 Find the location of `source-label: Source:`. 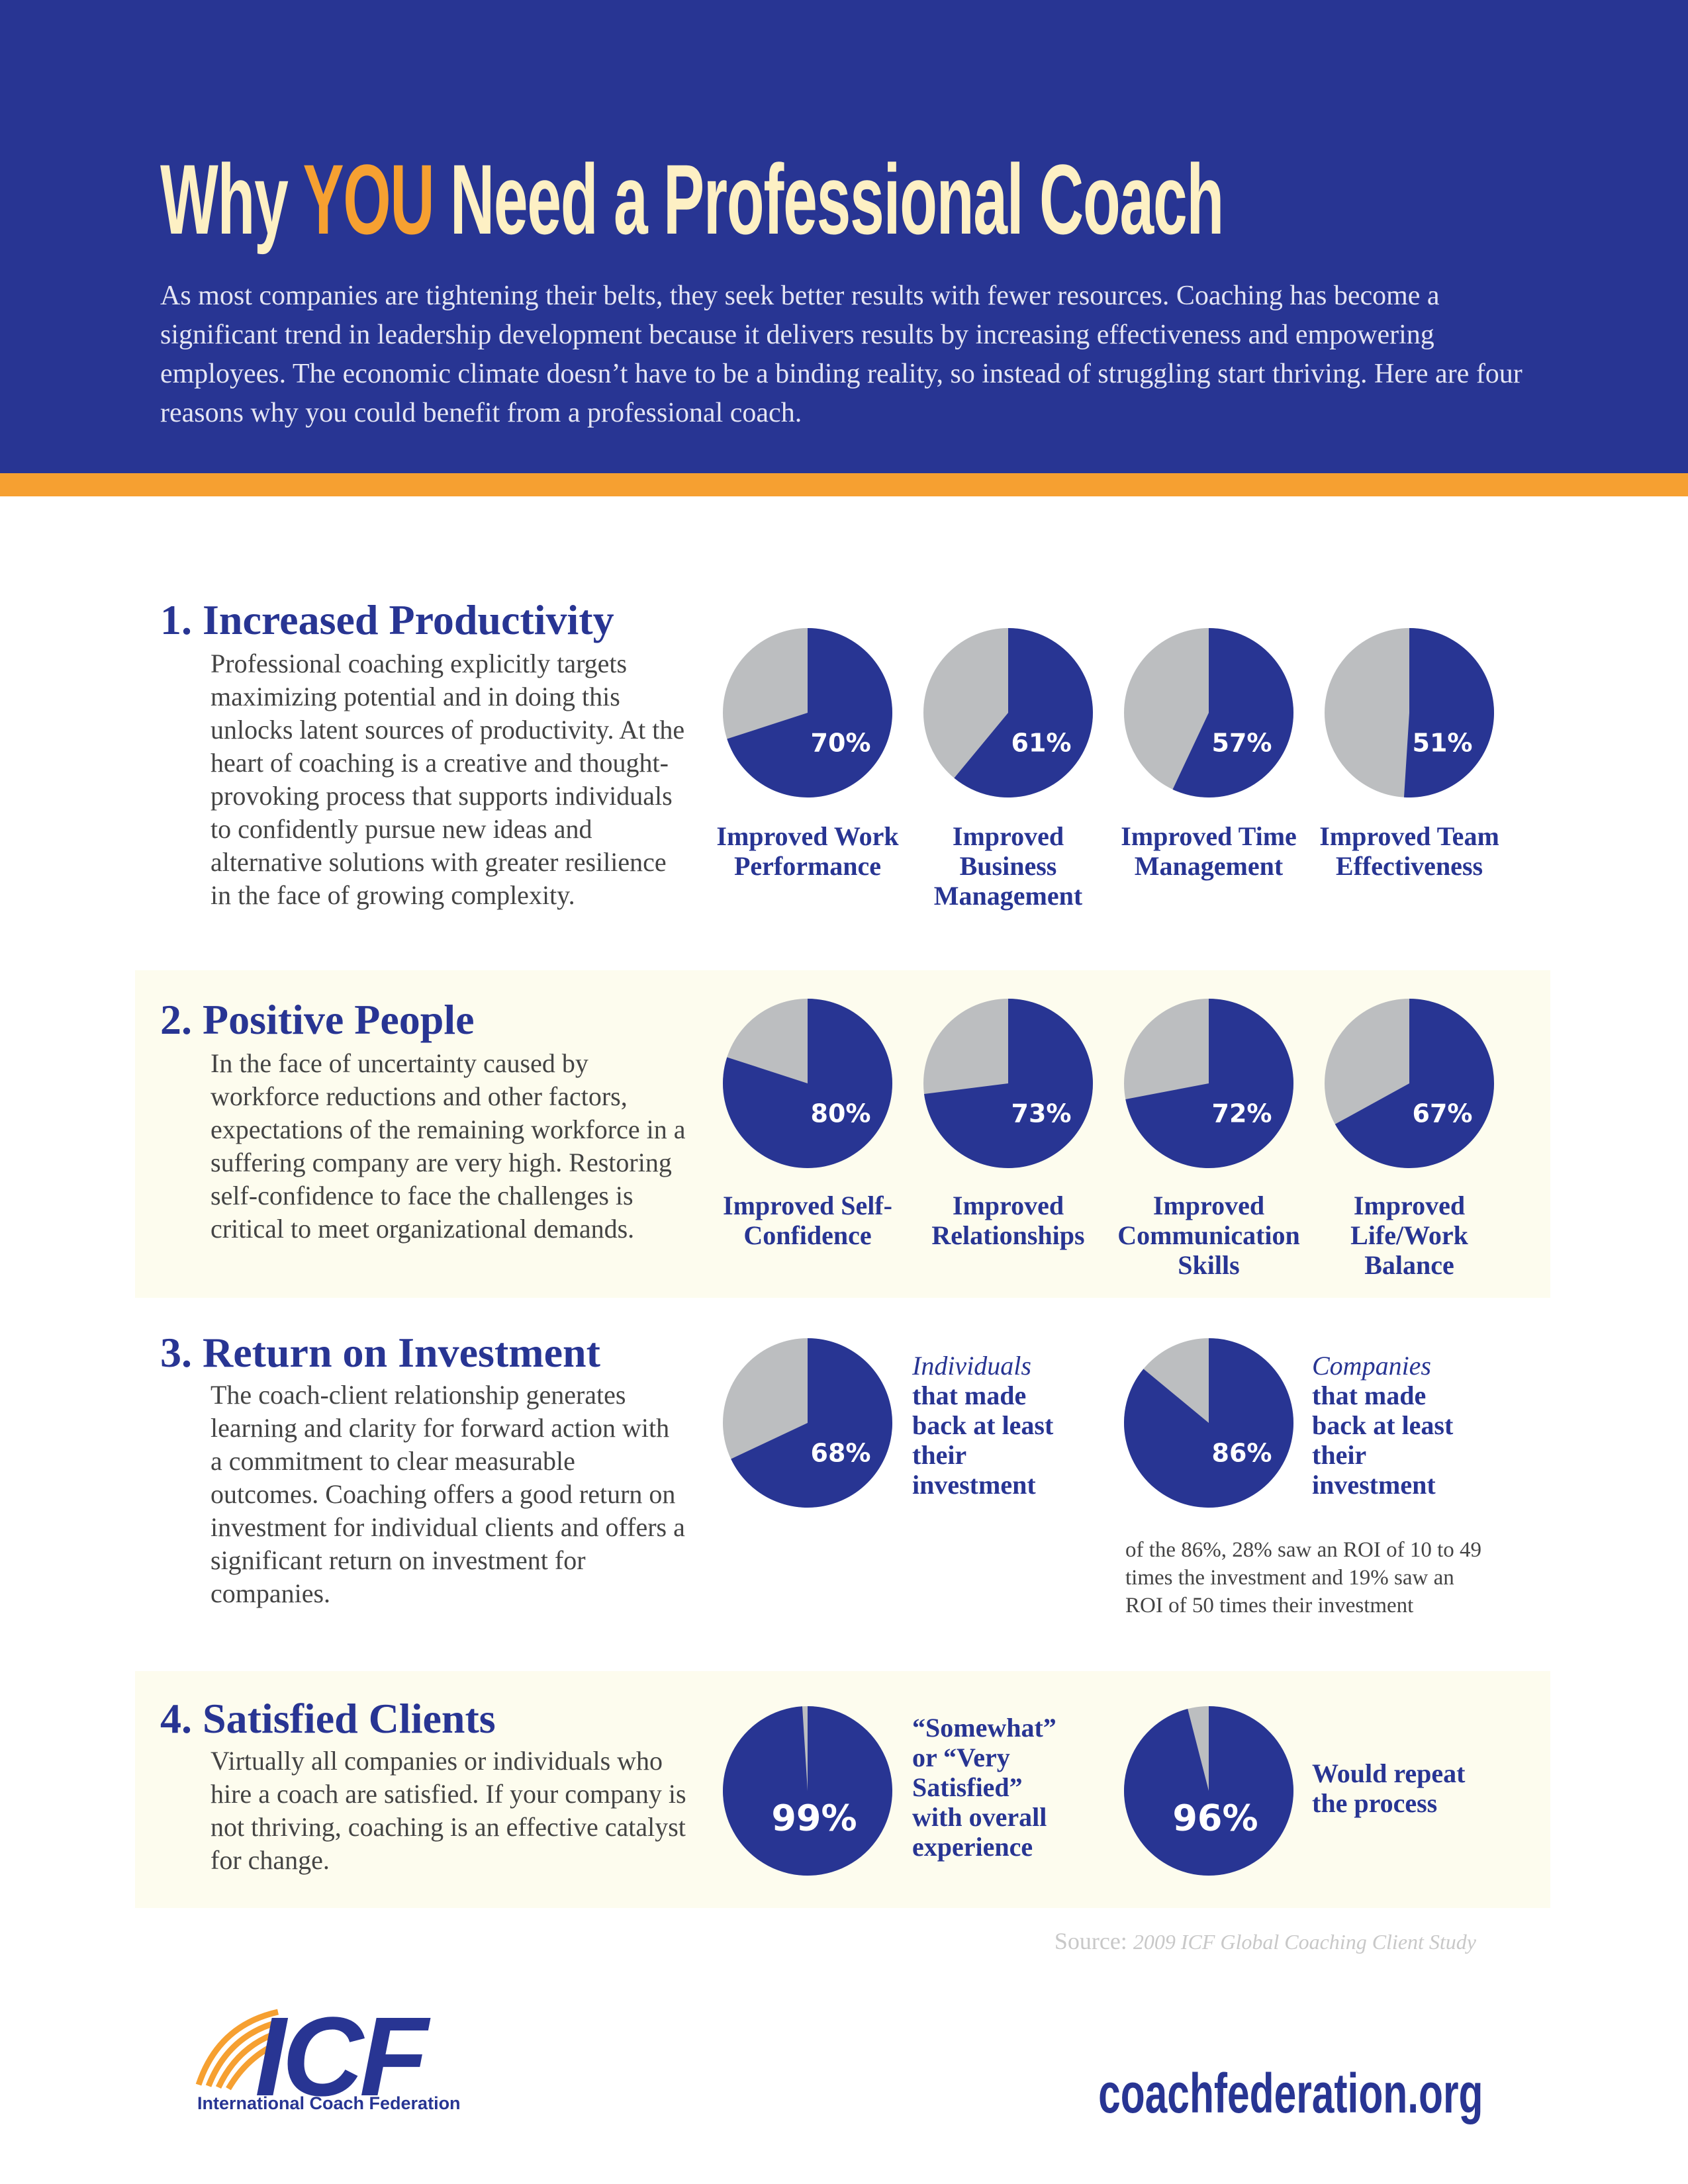

source-label: Source: is located at coordinates (1090, 1941).